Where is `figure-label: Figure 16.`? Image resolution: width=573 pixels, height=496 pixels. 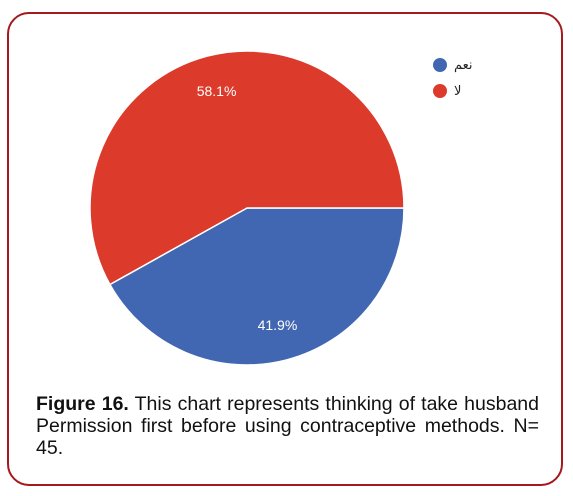 figure-label: Figure 16. is located at coordinates (82, 404).